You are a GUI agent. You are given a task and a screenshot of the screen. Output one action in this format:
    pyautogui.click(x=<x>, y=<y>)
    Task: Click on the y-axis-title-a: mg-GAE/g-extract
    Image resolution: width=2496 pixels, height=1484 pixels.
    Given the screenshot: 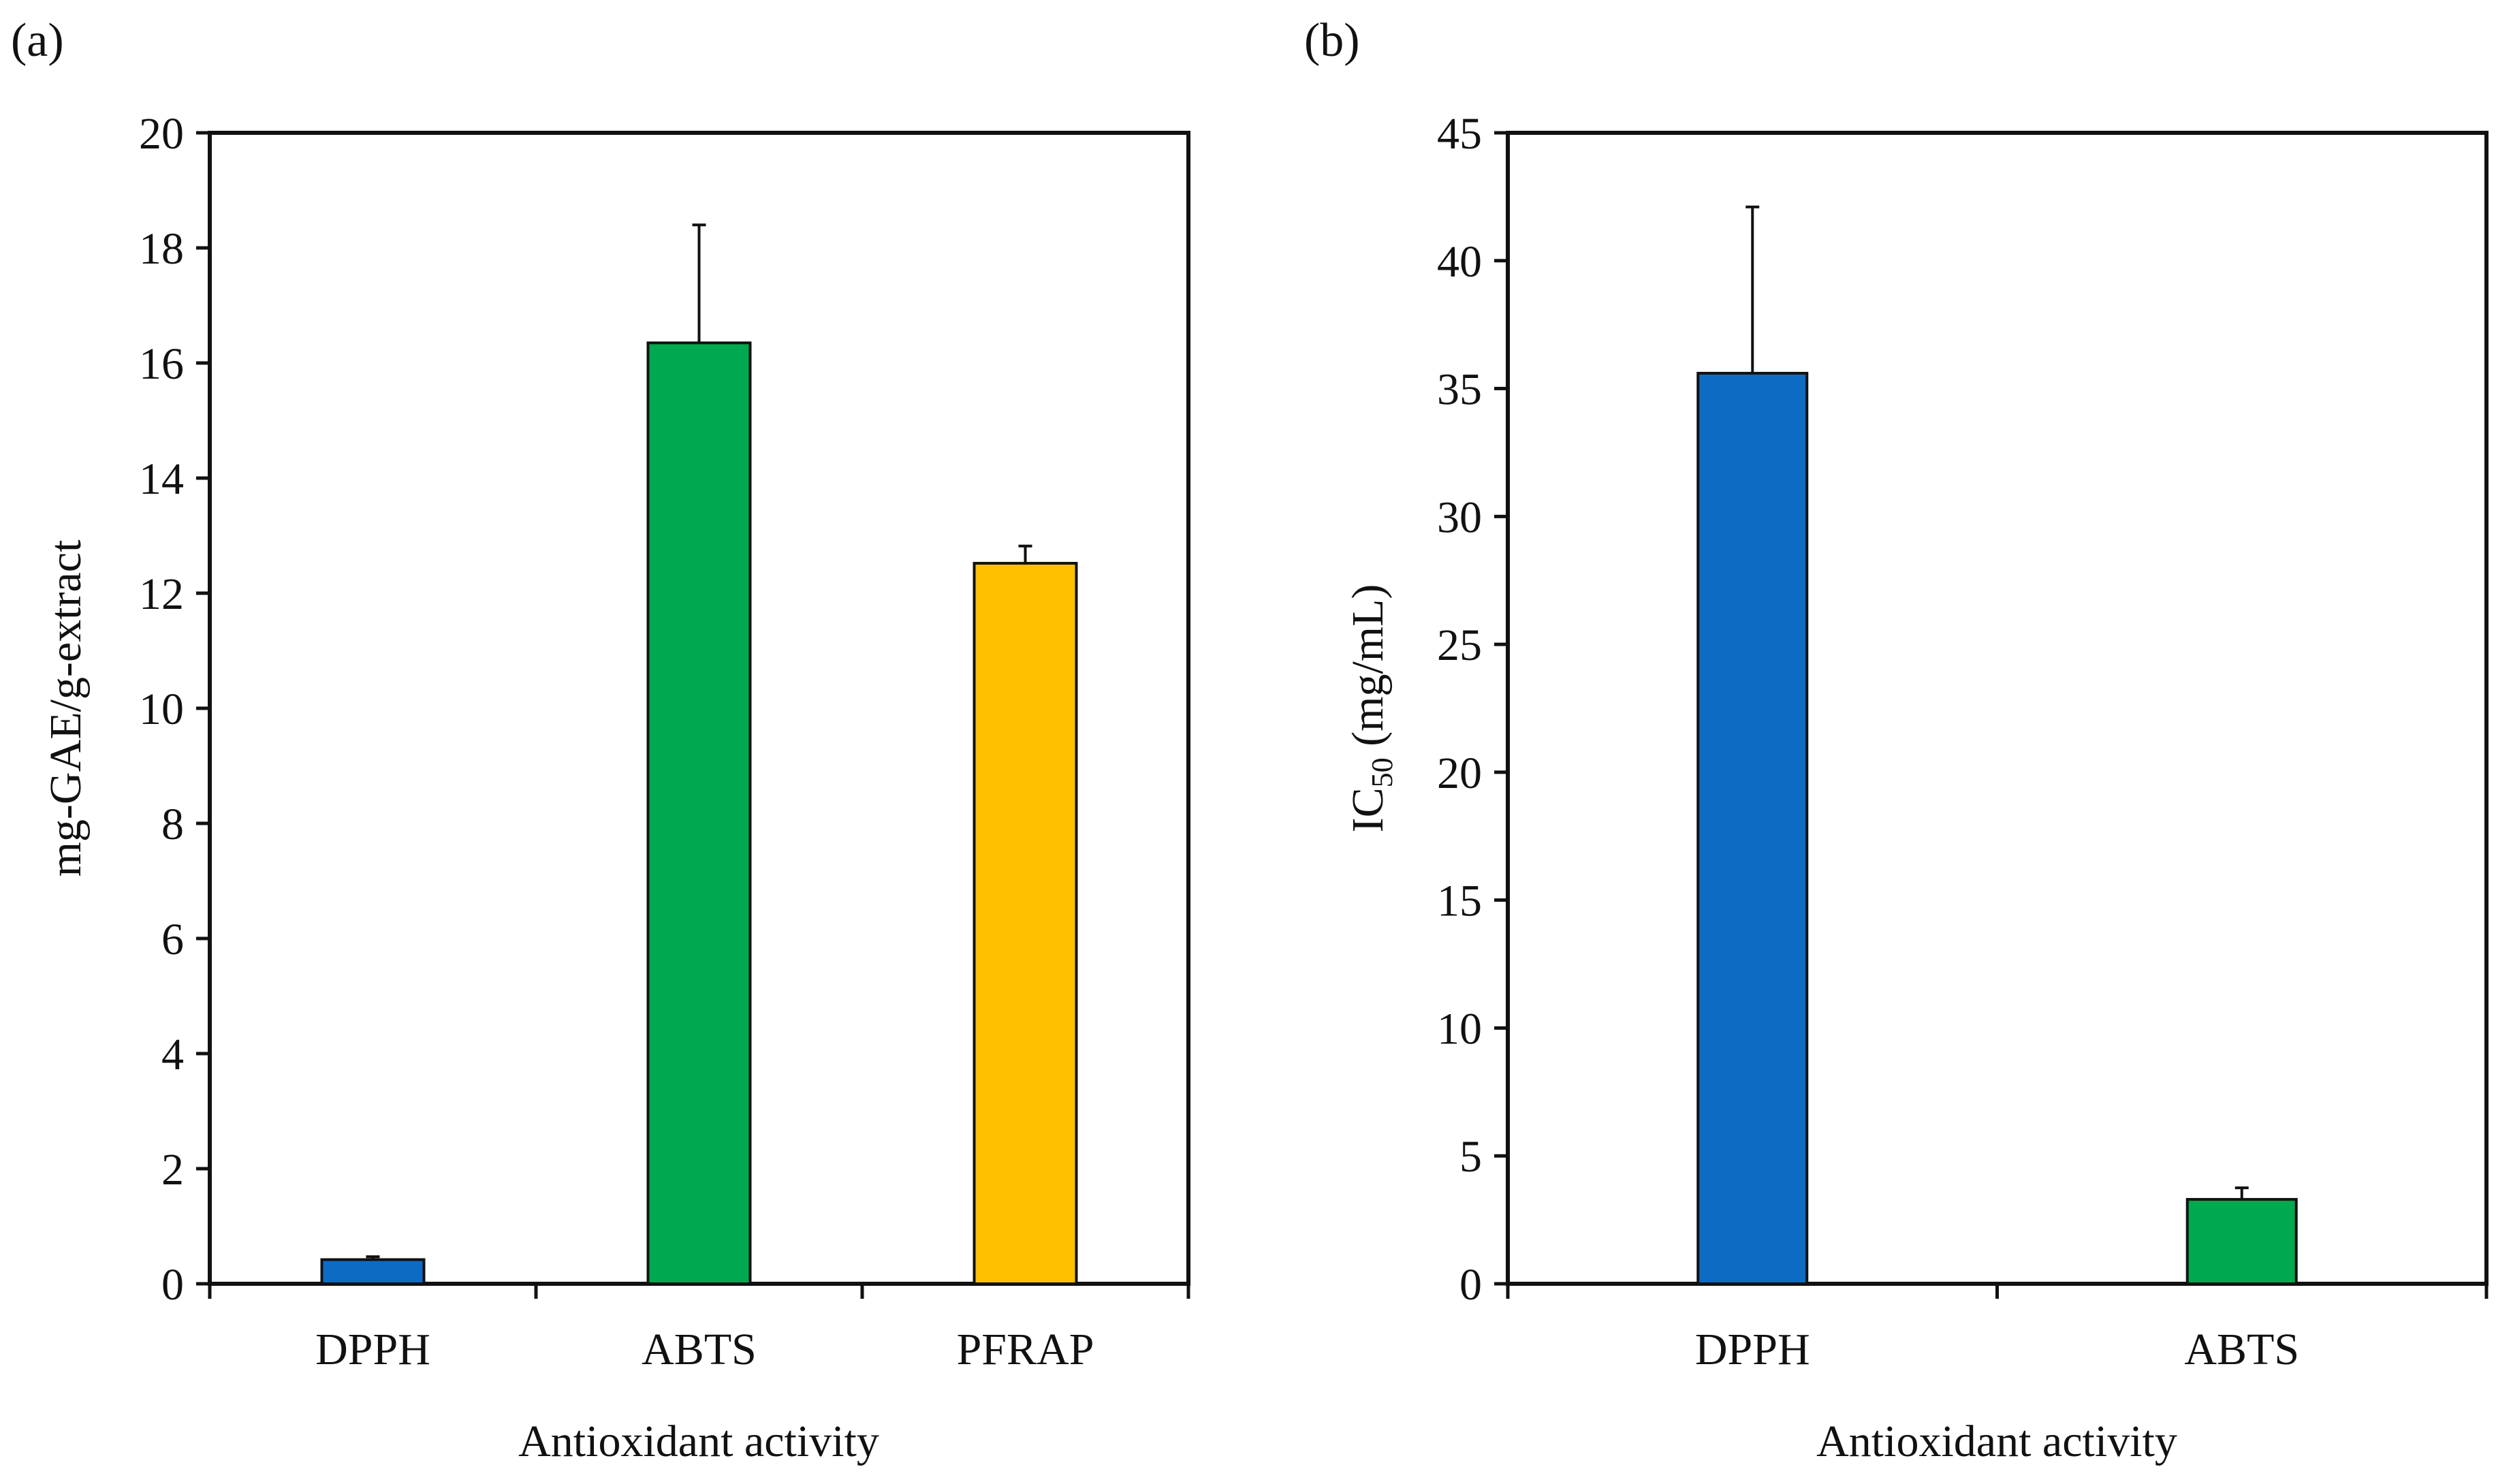 What is the action you would take?
    pyautogui.click(x=66, y=708)
    